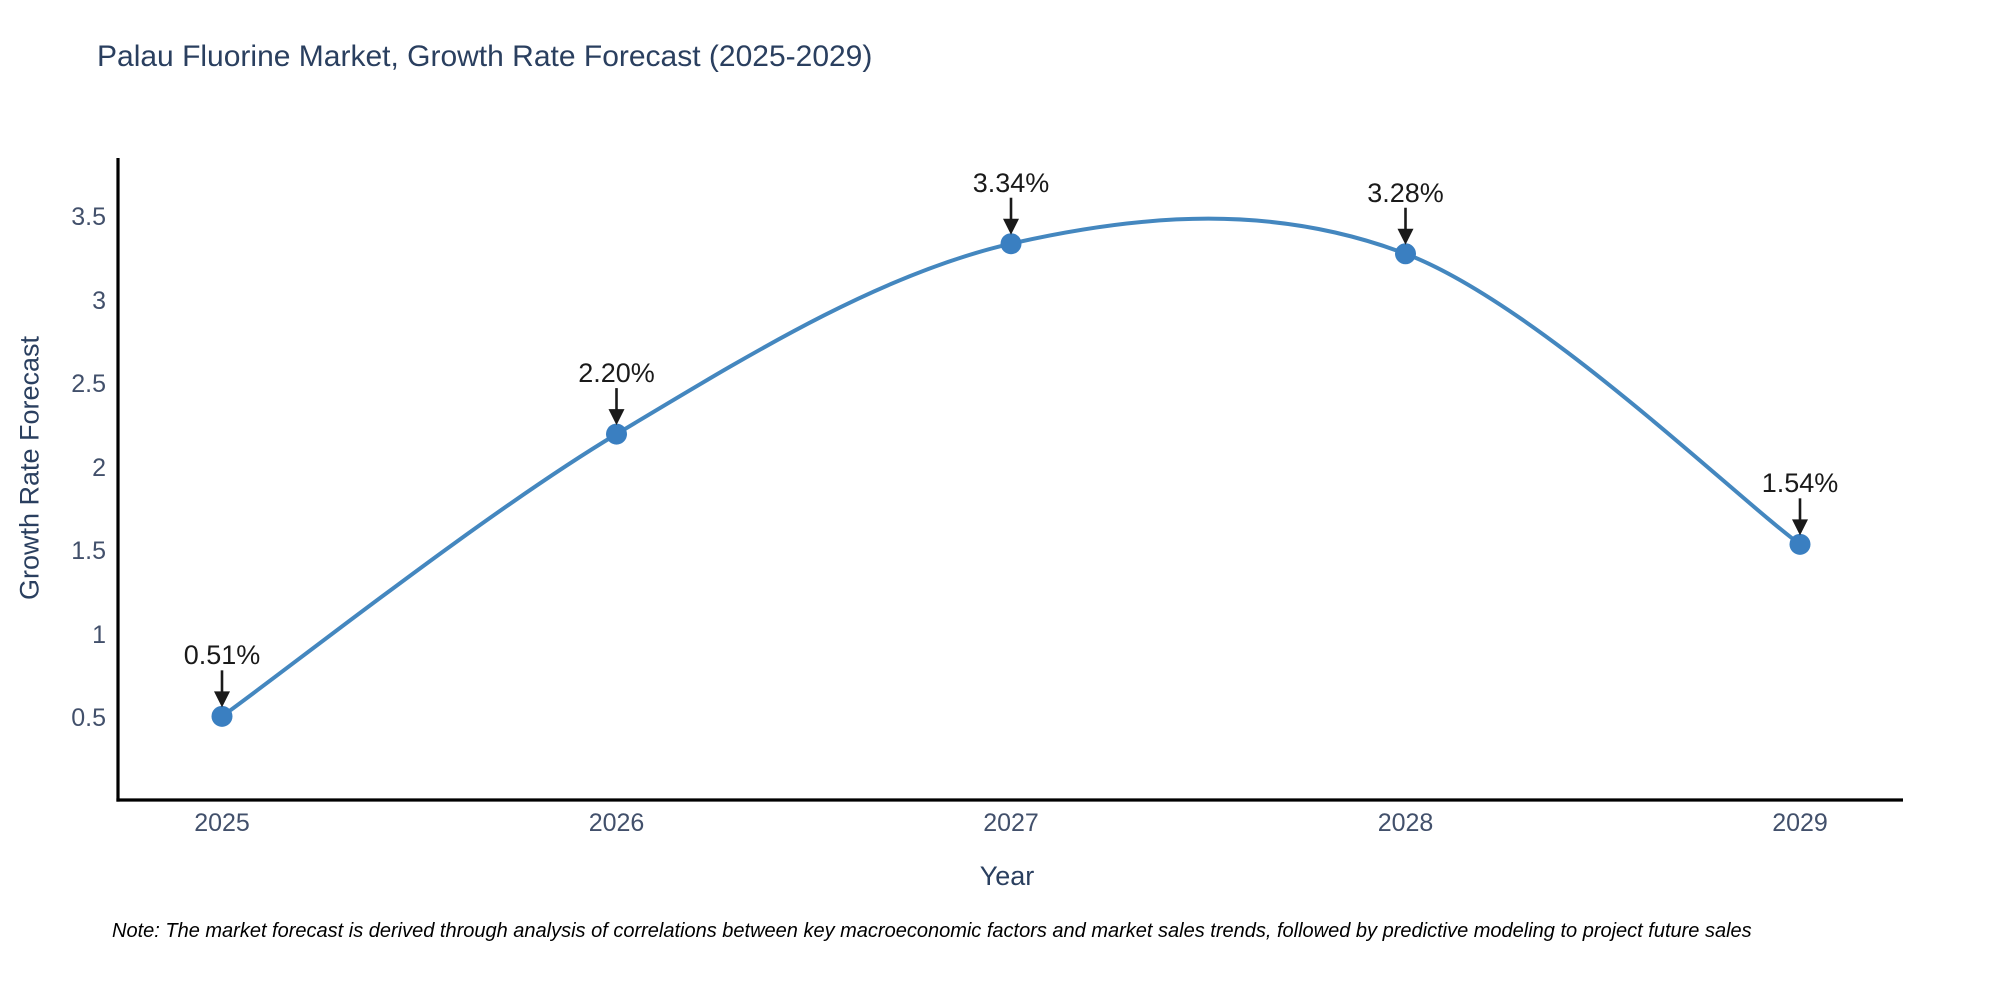  Describe the element at coordinates (1007, 876) in the screenshot. I see `x-axis-title: Year` at that location.